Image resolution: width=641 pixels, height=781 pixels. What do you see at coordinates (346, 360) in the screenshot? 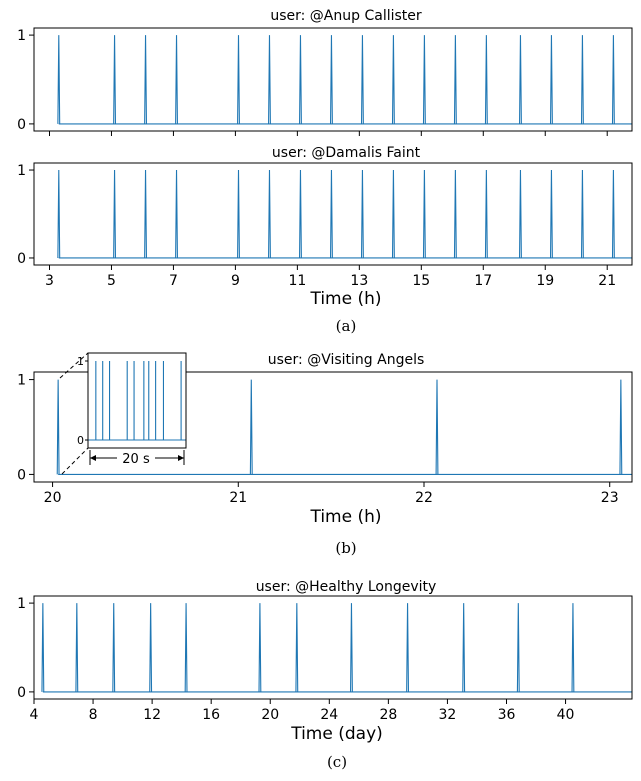
I see `chart-title: user: @Visiting Angels` at bounding box center [346, 360].